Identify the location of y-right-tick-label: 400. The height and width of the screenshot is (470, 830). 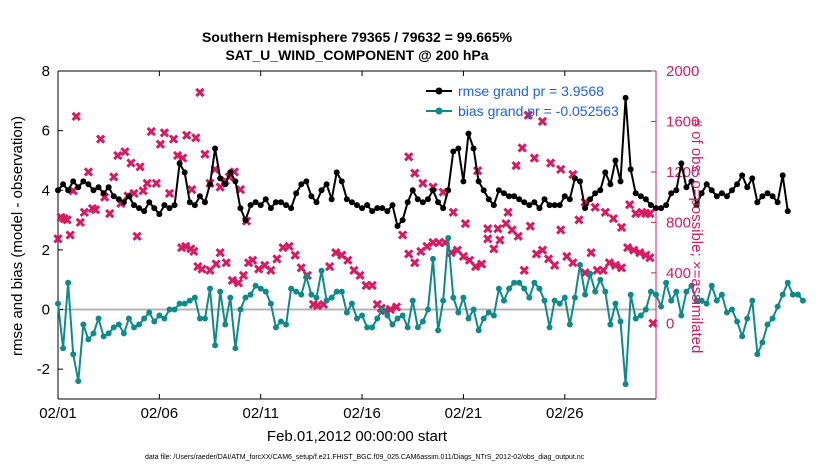
(678, 273).